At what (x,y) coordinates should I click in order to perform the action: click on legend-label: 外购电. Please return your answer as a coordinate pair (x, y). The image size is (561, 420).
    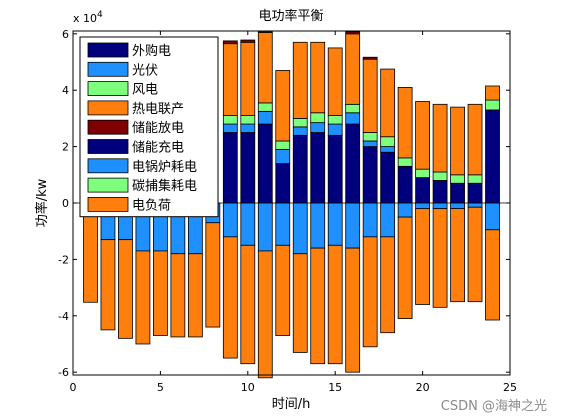
    Looking at the image, I should click on (151, 51).